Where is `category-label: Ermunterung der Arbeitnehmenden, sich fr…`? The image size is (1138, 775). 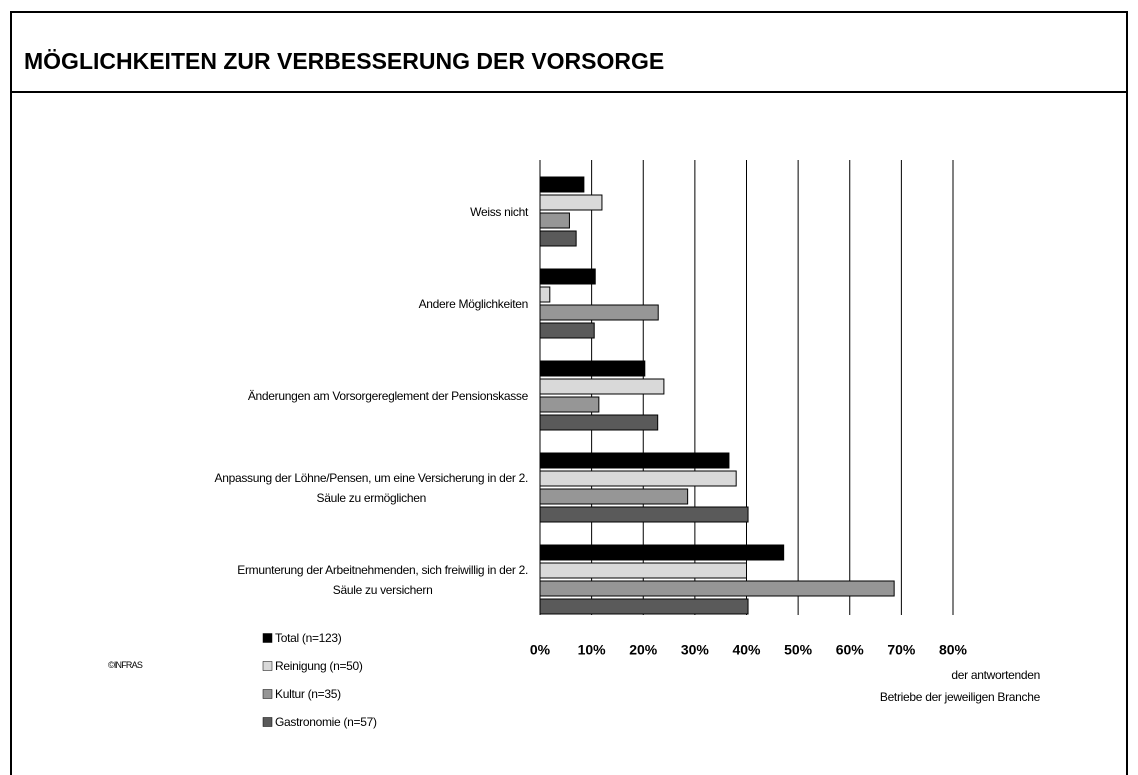 category-label: Ermunterung der Arbeitnehmenden, sich fr… is located at coordinates (382, 579).